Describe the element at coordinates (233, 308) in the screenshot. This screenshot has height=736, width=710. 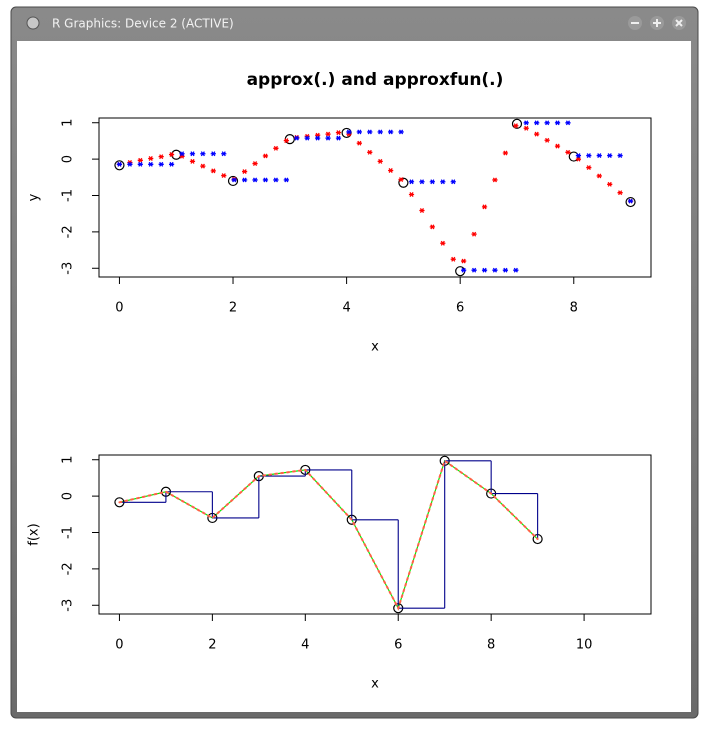
I see `x-tick-label: 2` at that location.